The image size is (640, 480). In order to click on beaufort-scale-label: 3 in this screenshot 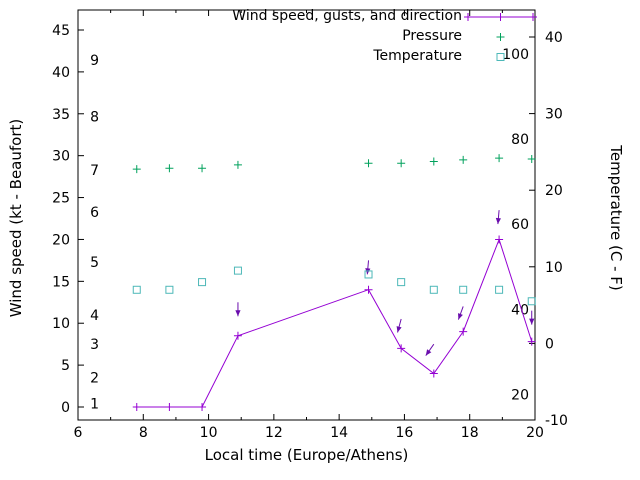, I will do `click(94, 345)`.